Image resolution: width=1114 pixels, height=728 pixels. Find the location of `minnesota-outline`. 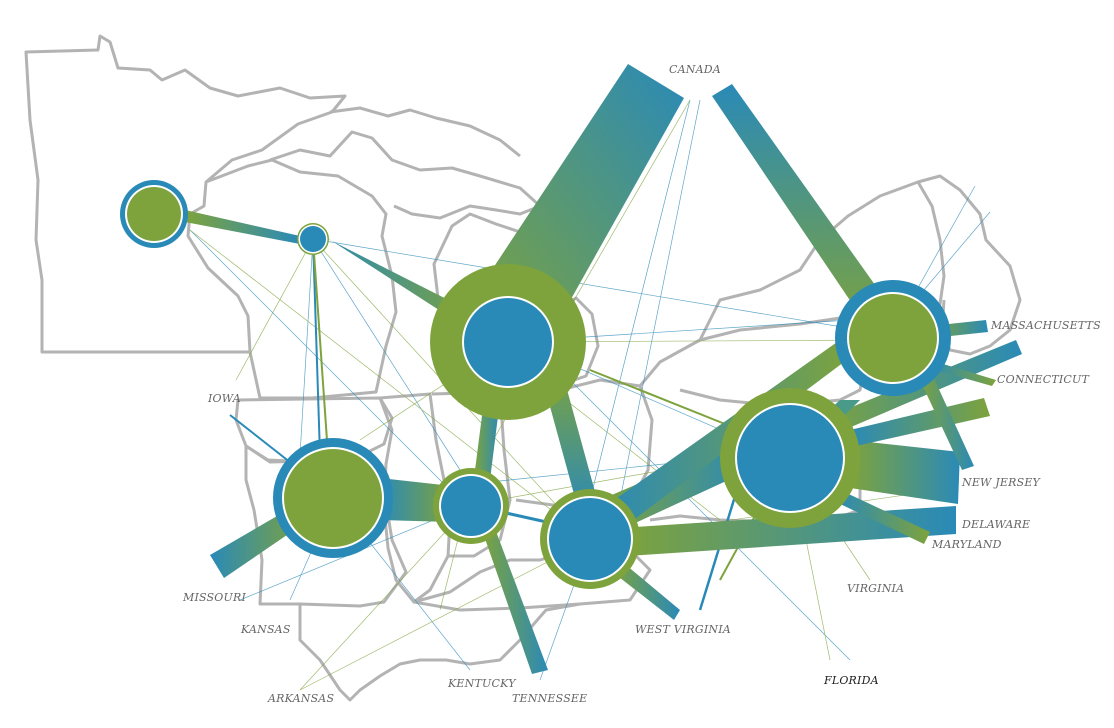

minnesota-outline is located at coordinates (185, 194).